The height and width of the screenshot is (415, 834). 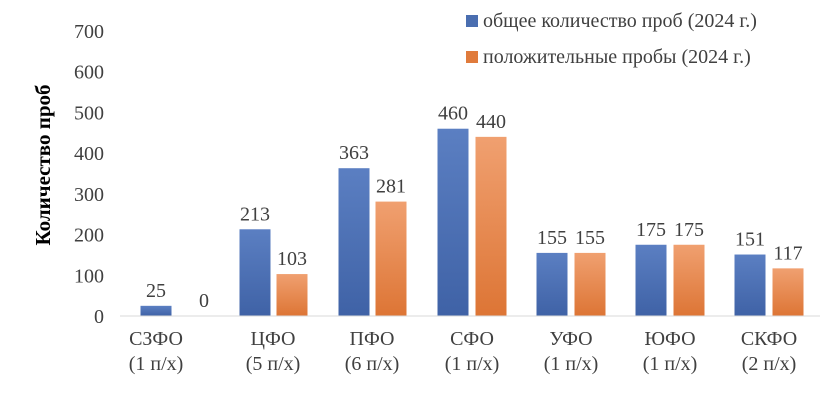 I want to click on x-tick-label: ПФО (6 п/х), so click(x=372, y=351).